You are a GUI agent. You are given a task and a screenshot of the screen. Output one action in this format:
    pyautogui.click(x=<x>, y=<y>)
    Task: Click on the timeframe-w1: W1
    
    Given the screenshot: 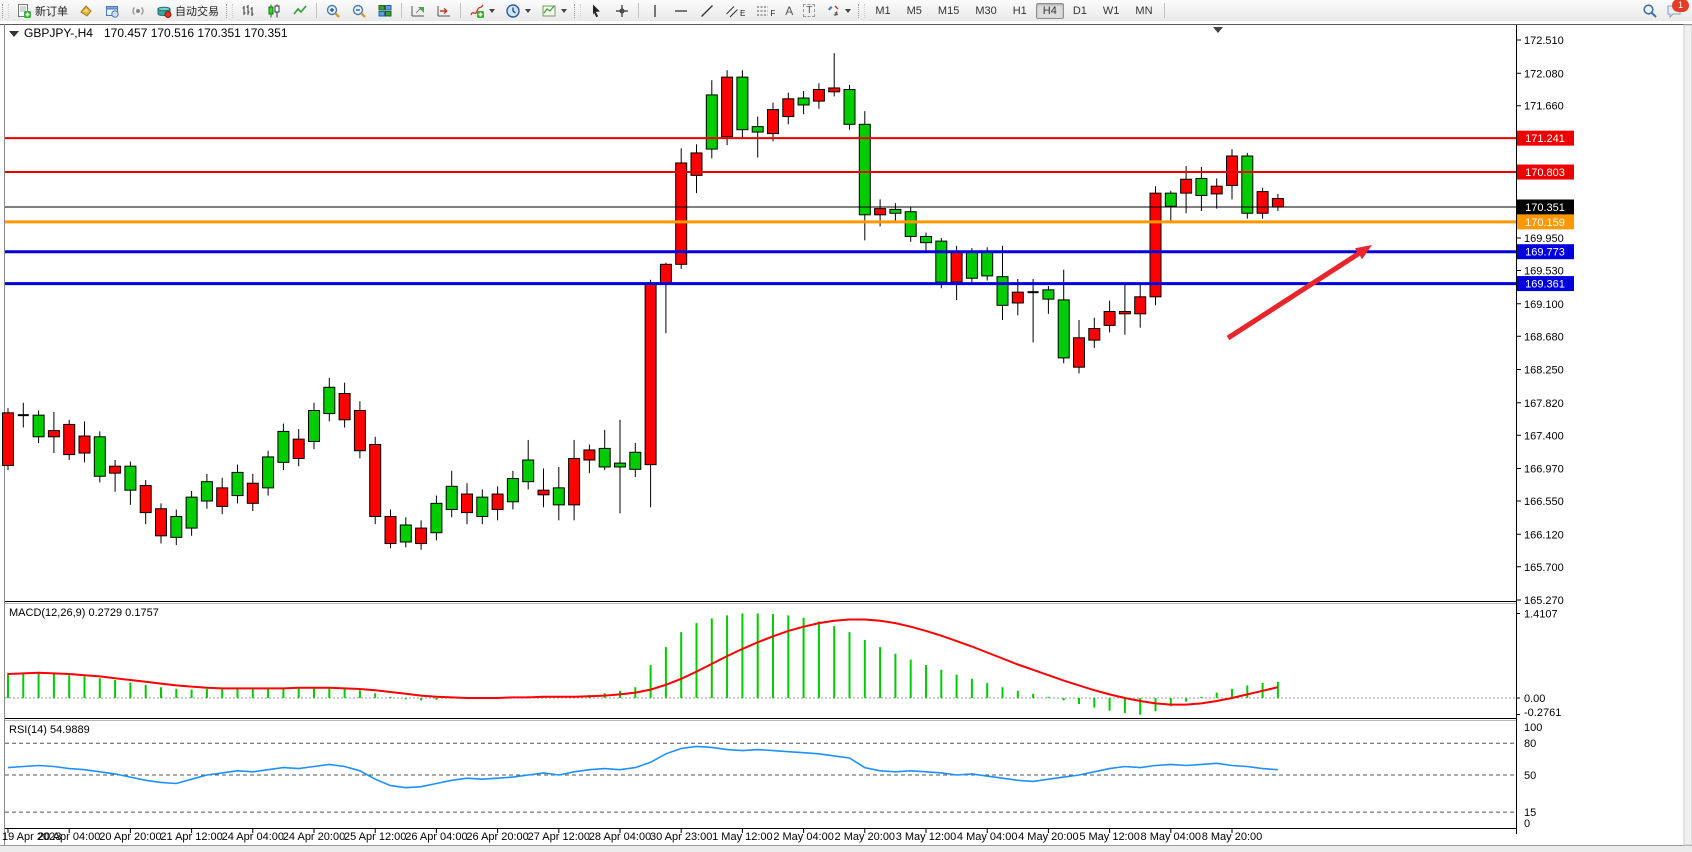 What is the action you would take?
    pyautogui.click(x=1111, y=10)
    